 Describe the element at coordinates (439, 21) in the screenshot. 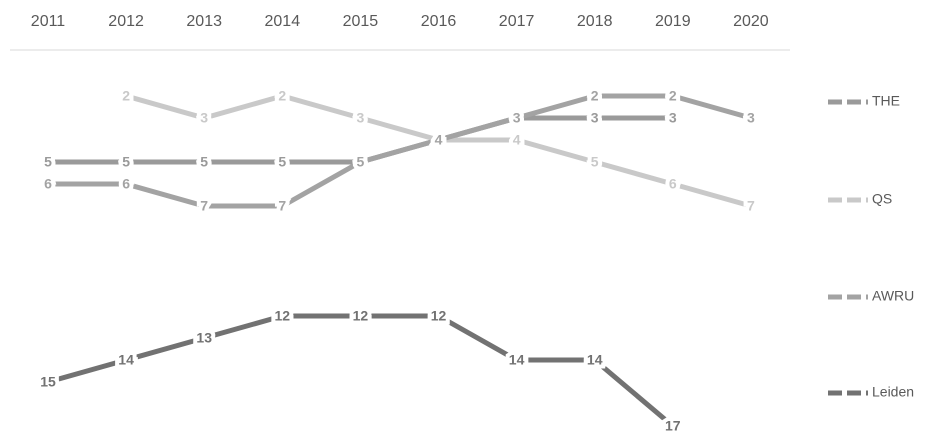

I see `x-tick-label: 2016` at that location.